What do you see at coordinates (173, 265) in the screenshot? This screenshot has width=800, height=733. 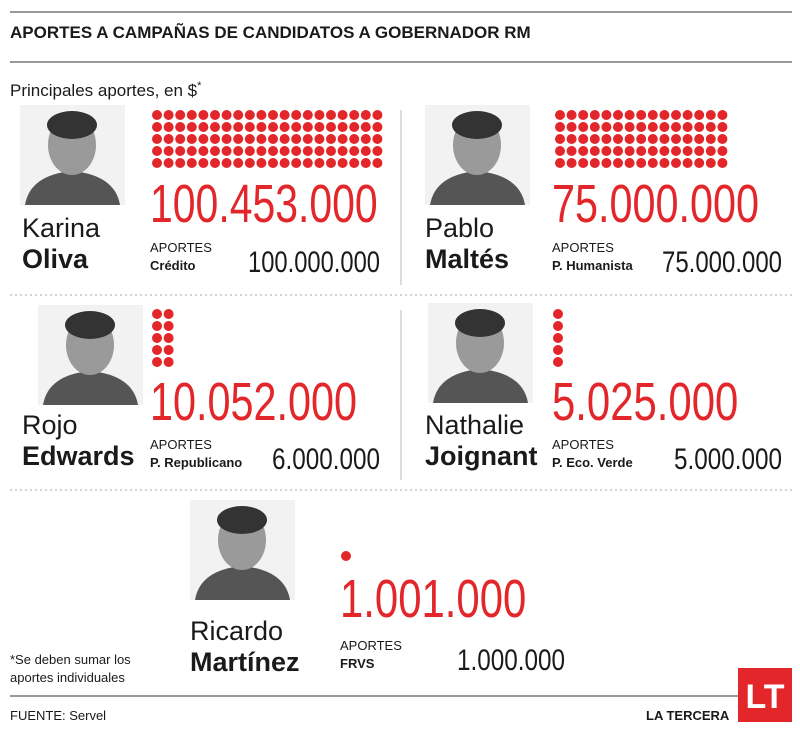 I see `source: Crédito` at bounding box center [173, 265].